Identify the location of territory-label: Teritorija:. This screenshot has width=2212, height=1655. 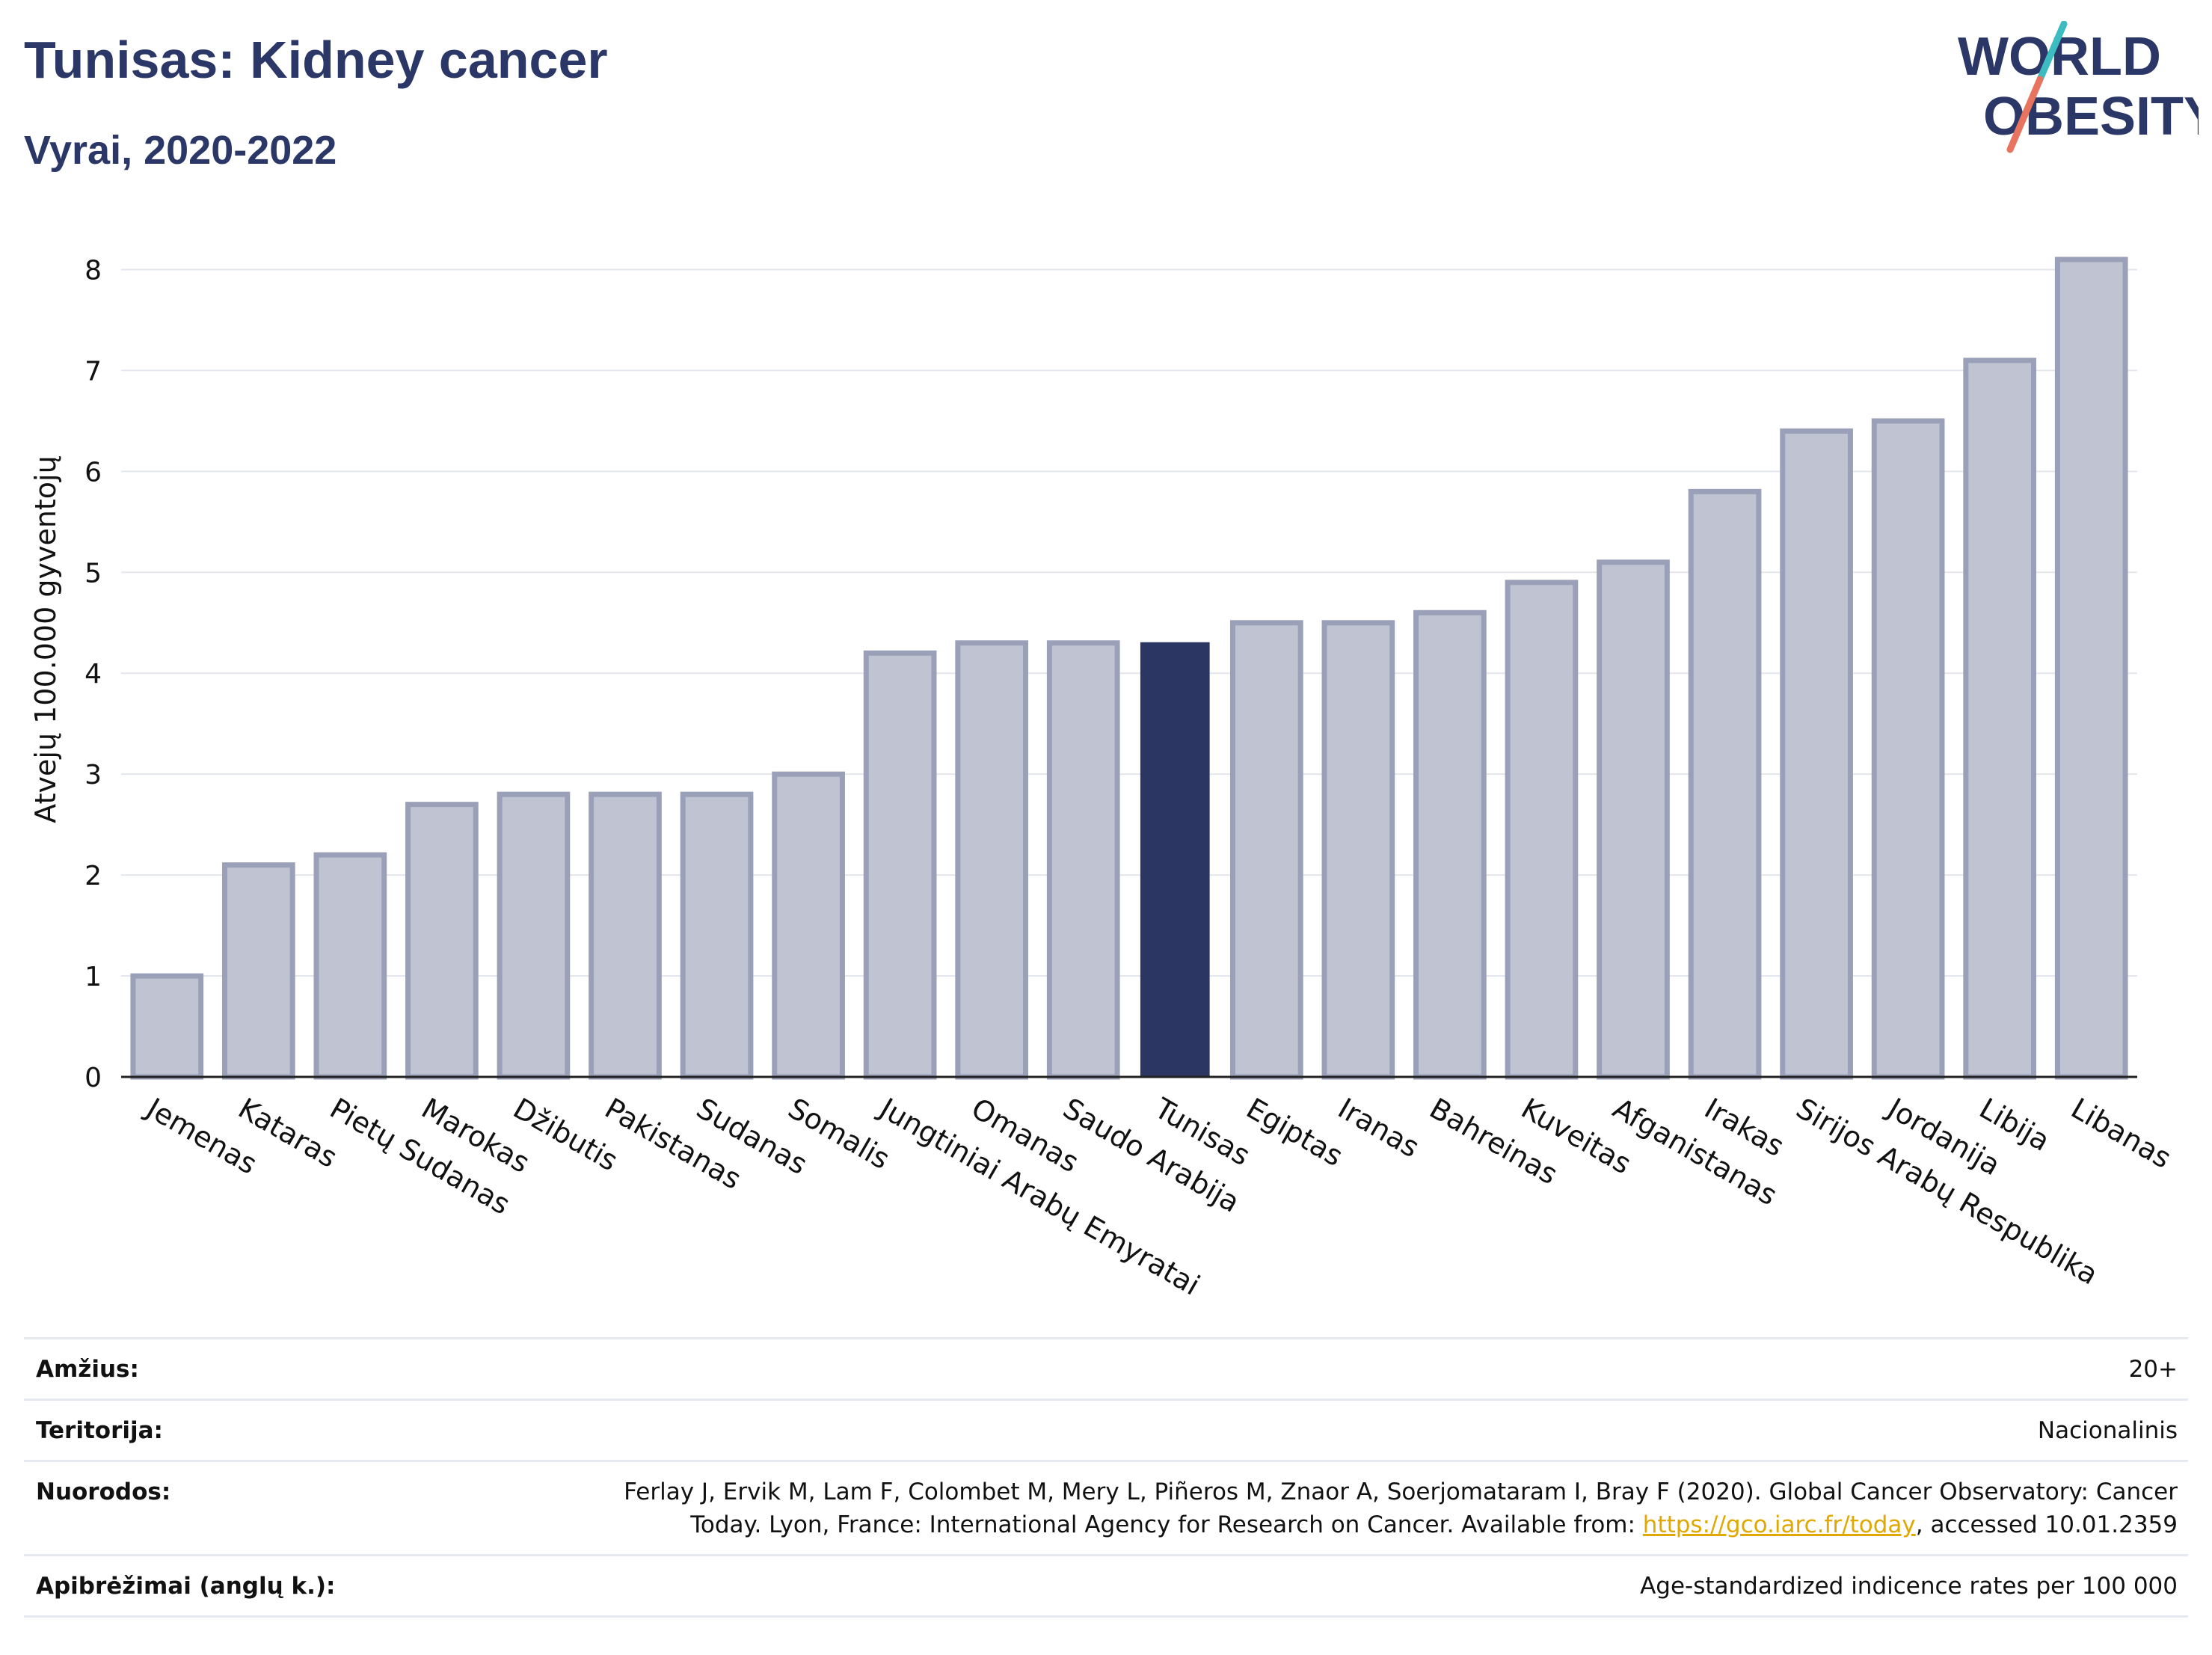
(99, 1430).